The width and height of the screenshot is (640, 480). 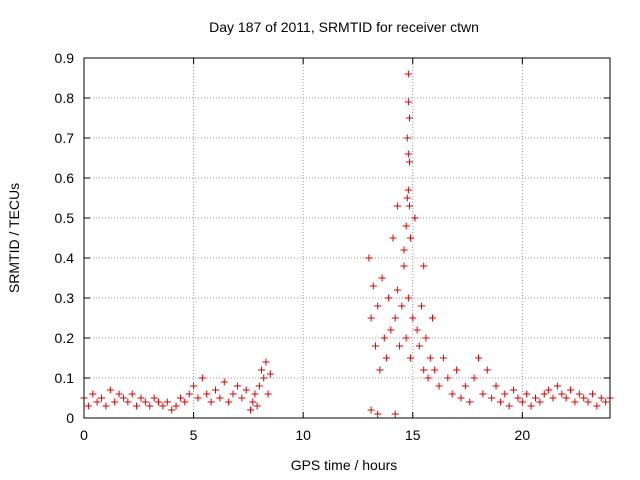 I want to click on y-tick-label: 0.9, so click(x=65, y=58).